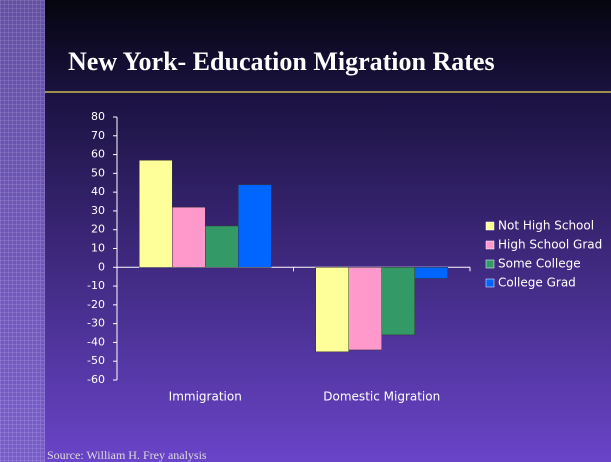 The image size is (611, 462). What do you see at coordinates (96, 341) in the screenshot?
I see `y-tick-label: -40` at bounding box center [96, 341].